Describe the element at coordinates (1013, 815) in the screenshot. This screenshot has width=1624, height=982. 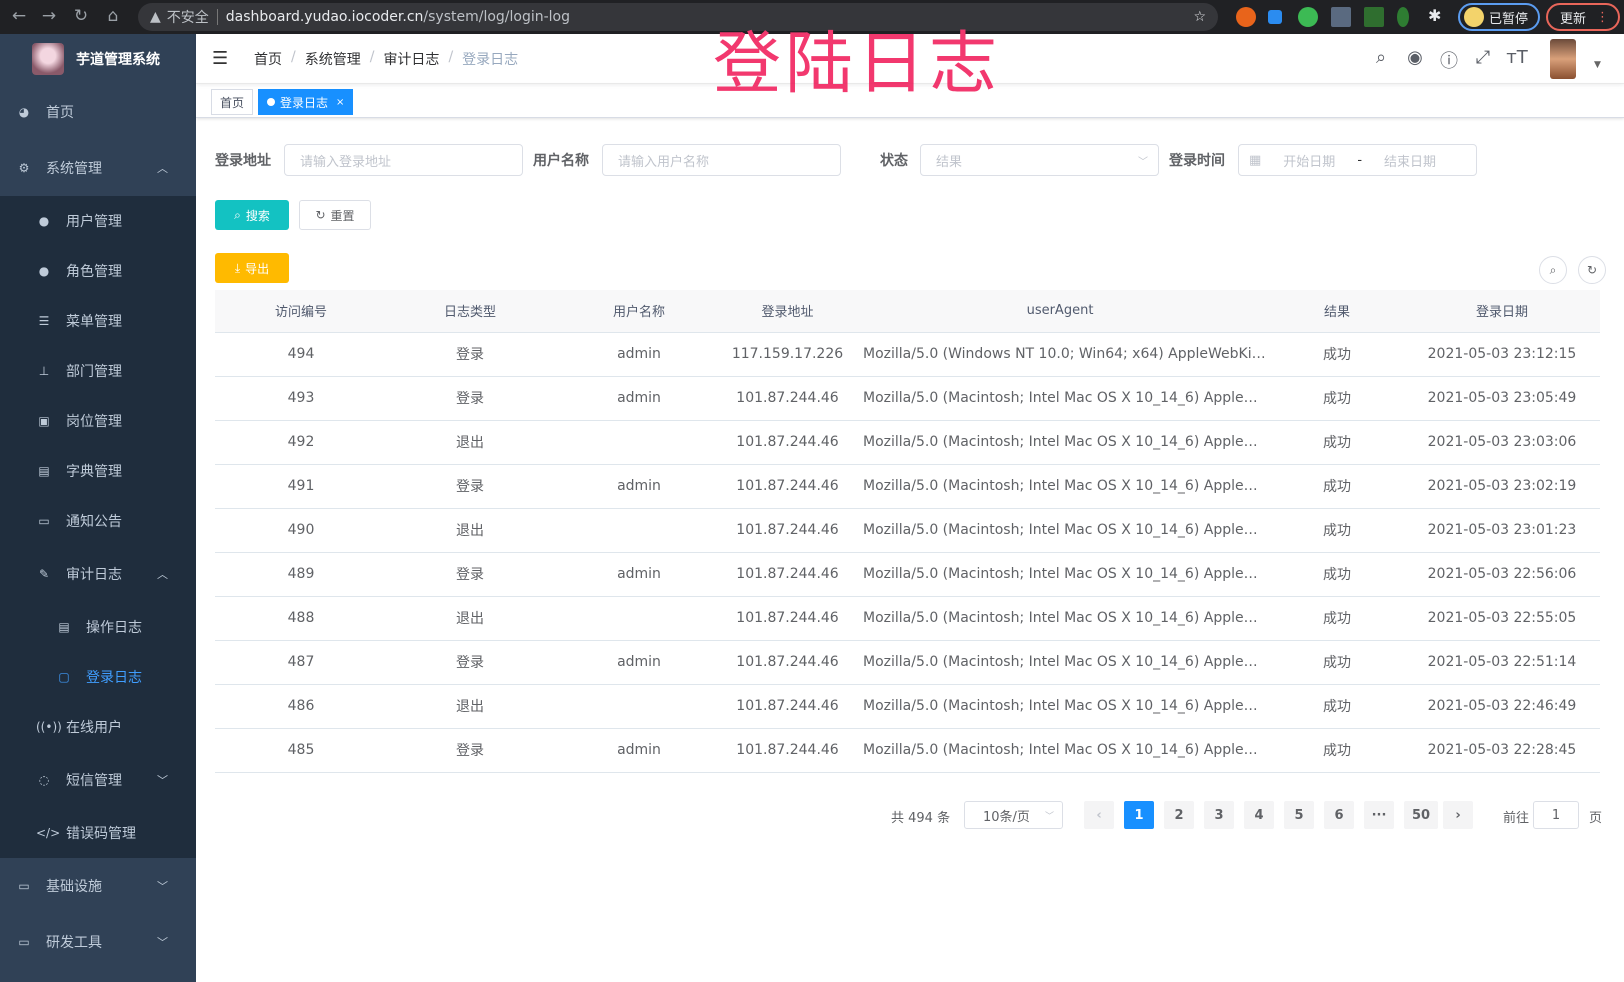
I see `page-size-select: 10条/页 ﹀` at that location.